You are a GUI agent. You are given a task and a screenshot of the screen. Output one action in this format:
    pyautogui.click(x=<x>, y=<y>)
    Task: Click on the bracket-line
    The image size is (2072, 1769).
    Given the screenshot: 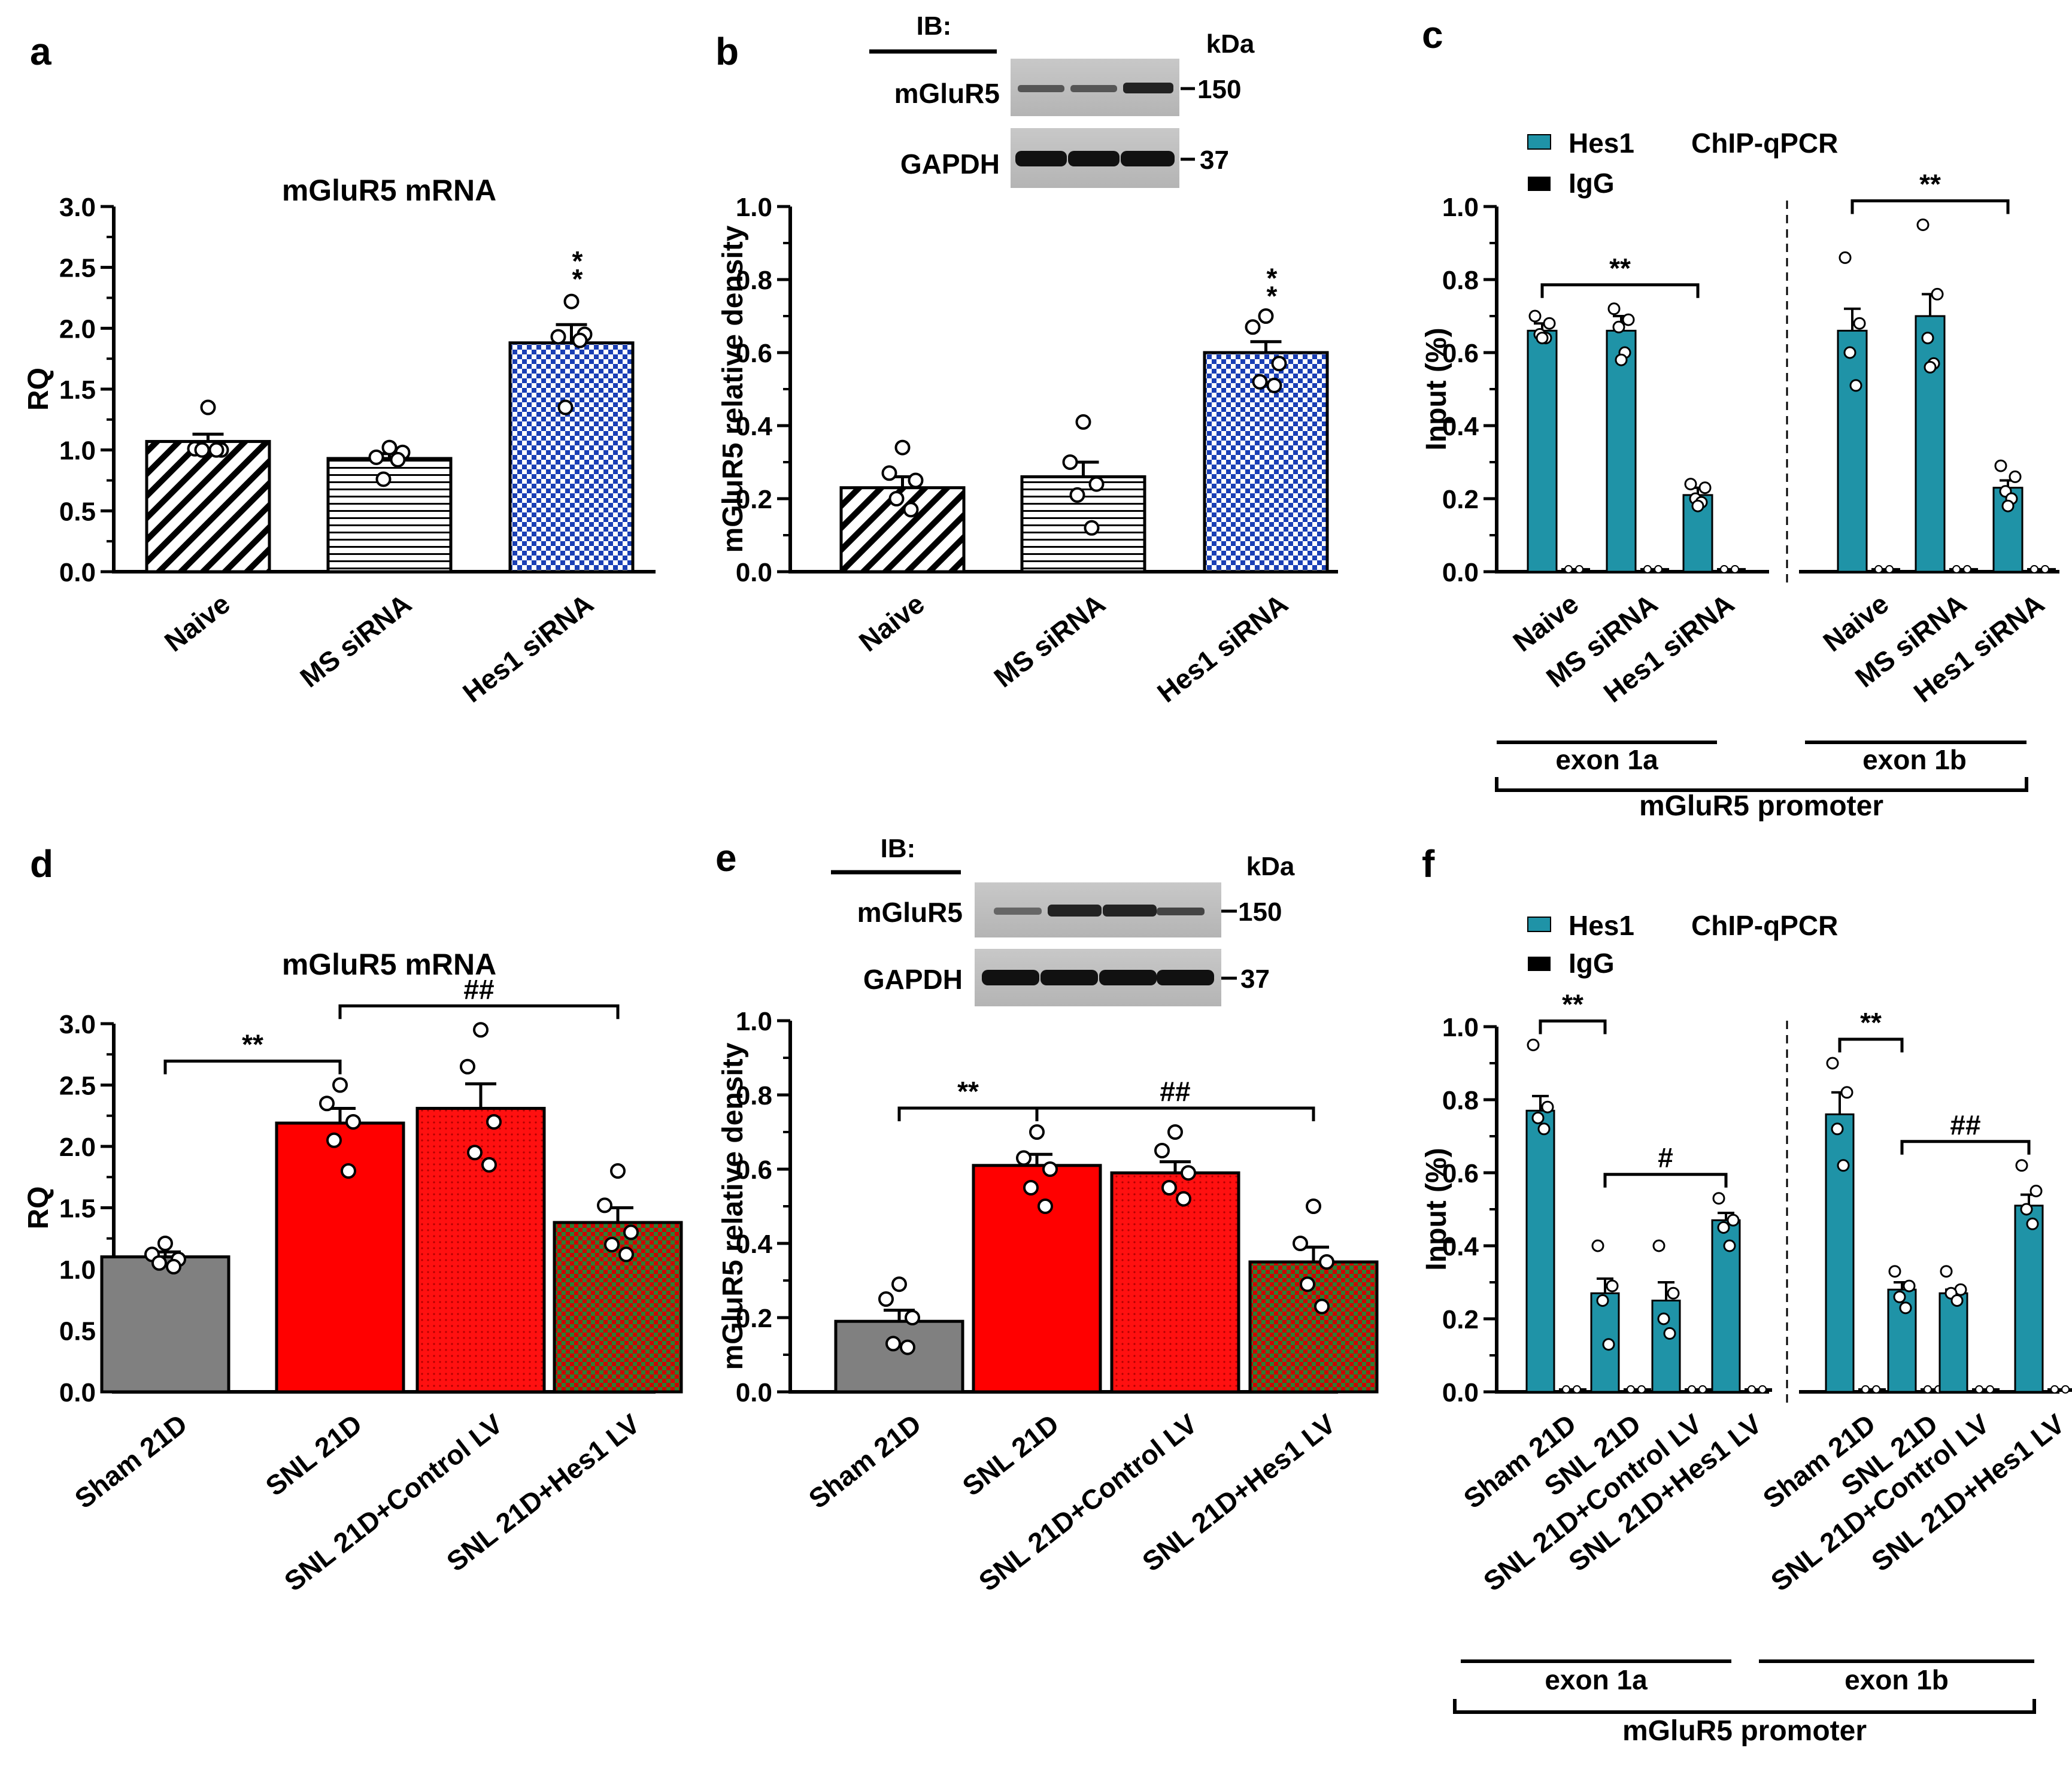 What is the action you would take?
    pyautogui.click(x=1871, y=1044)
    